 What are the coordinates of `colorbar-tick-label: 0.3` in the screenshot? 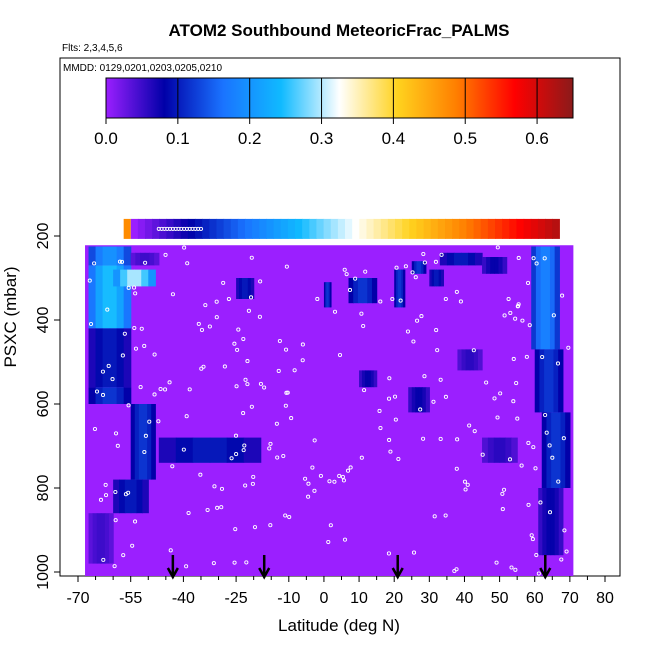 It's located at (322, 138).